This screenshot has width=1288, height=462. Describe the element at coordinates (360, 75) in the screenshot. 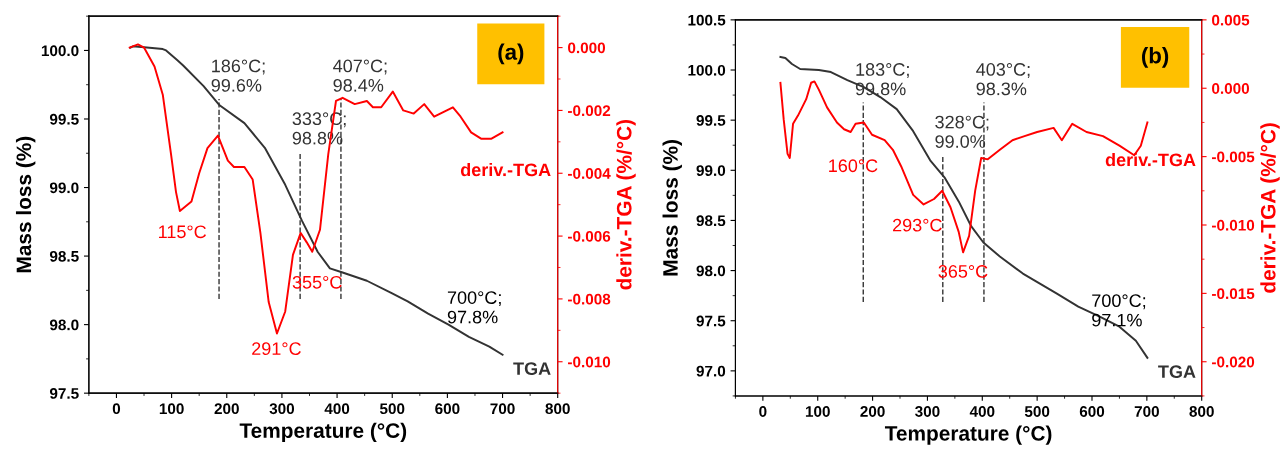

I see `ref-line-label: 407°C; 98.4%` at that location.